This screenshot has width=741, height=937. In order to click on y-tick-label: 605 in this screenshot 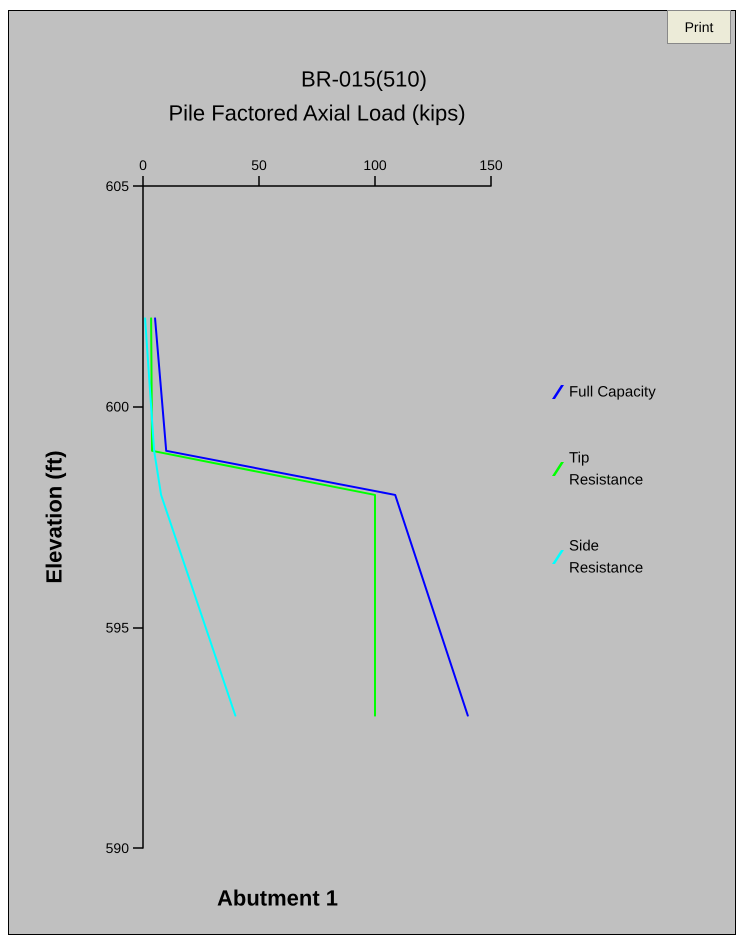, I will do `click(118, 186)`.